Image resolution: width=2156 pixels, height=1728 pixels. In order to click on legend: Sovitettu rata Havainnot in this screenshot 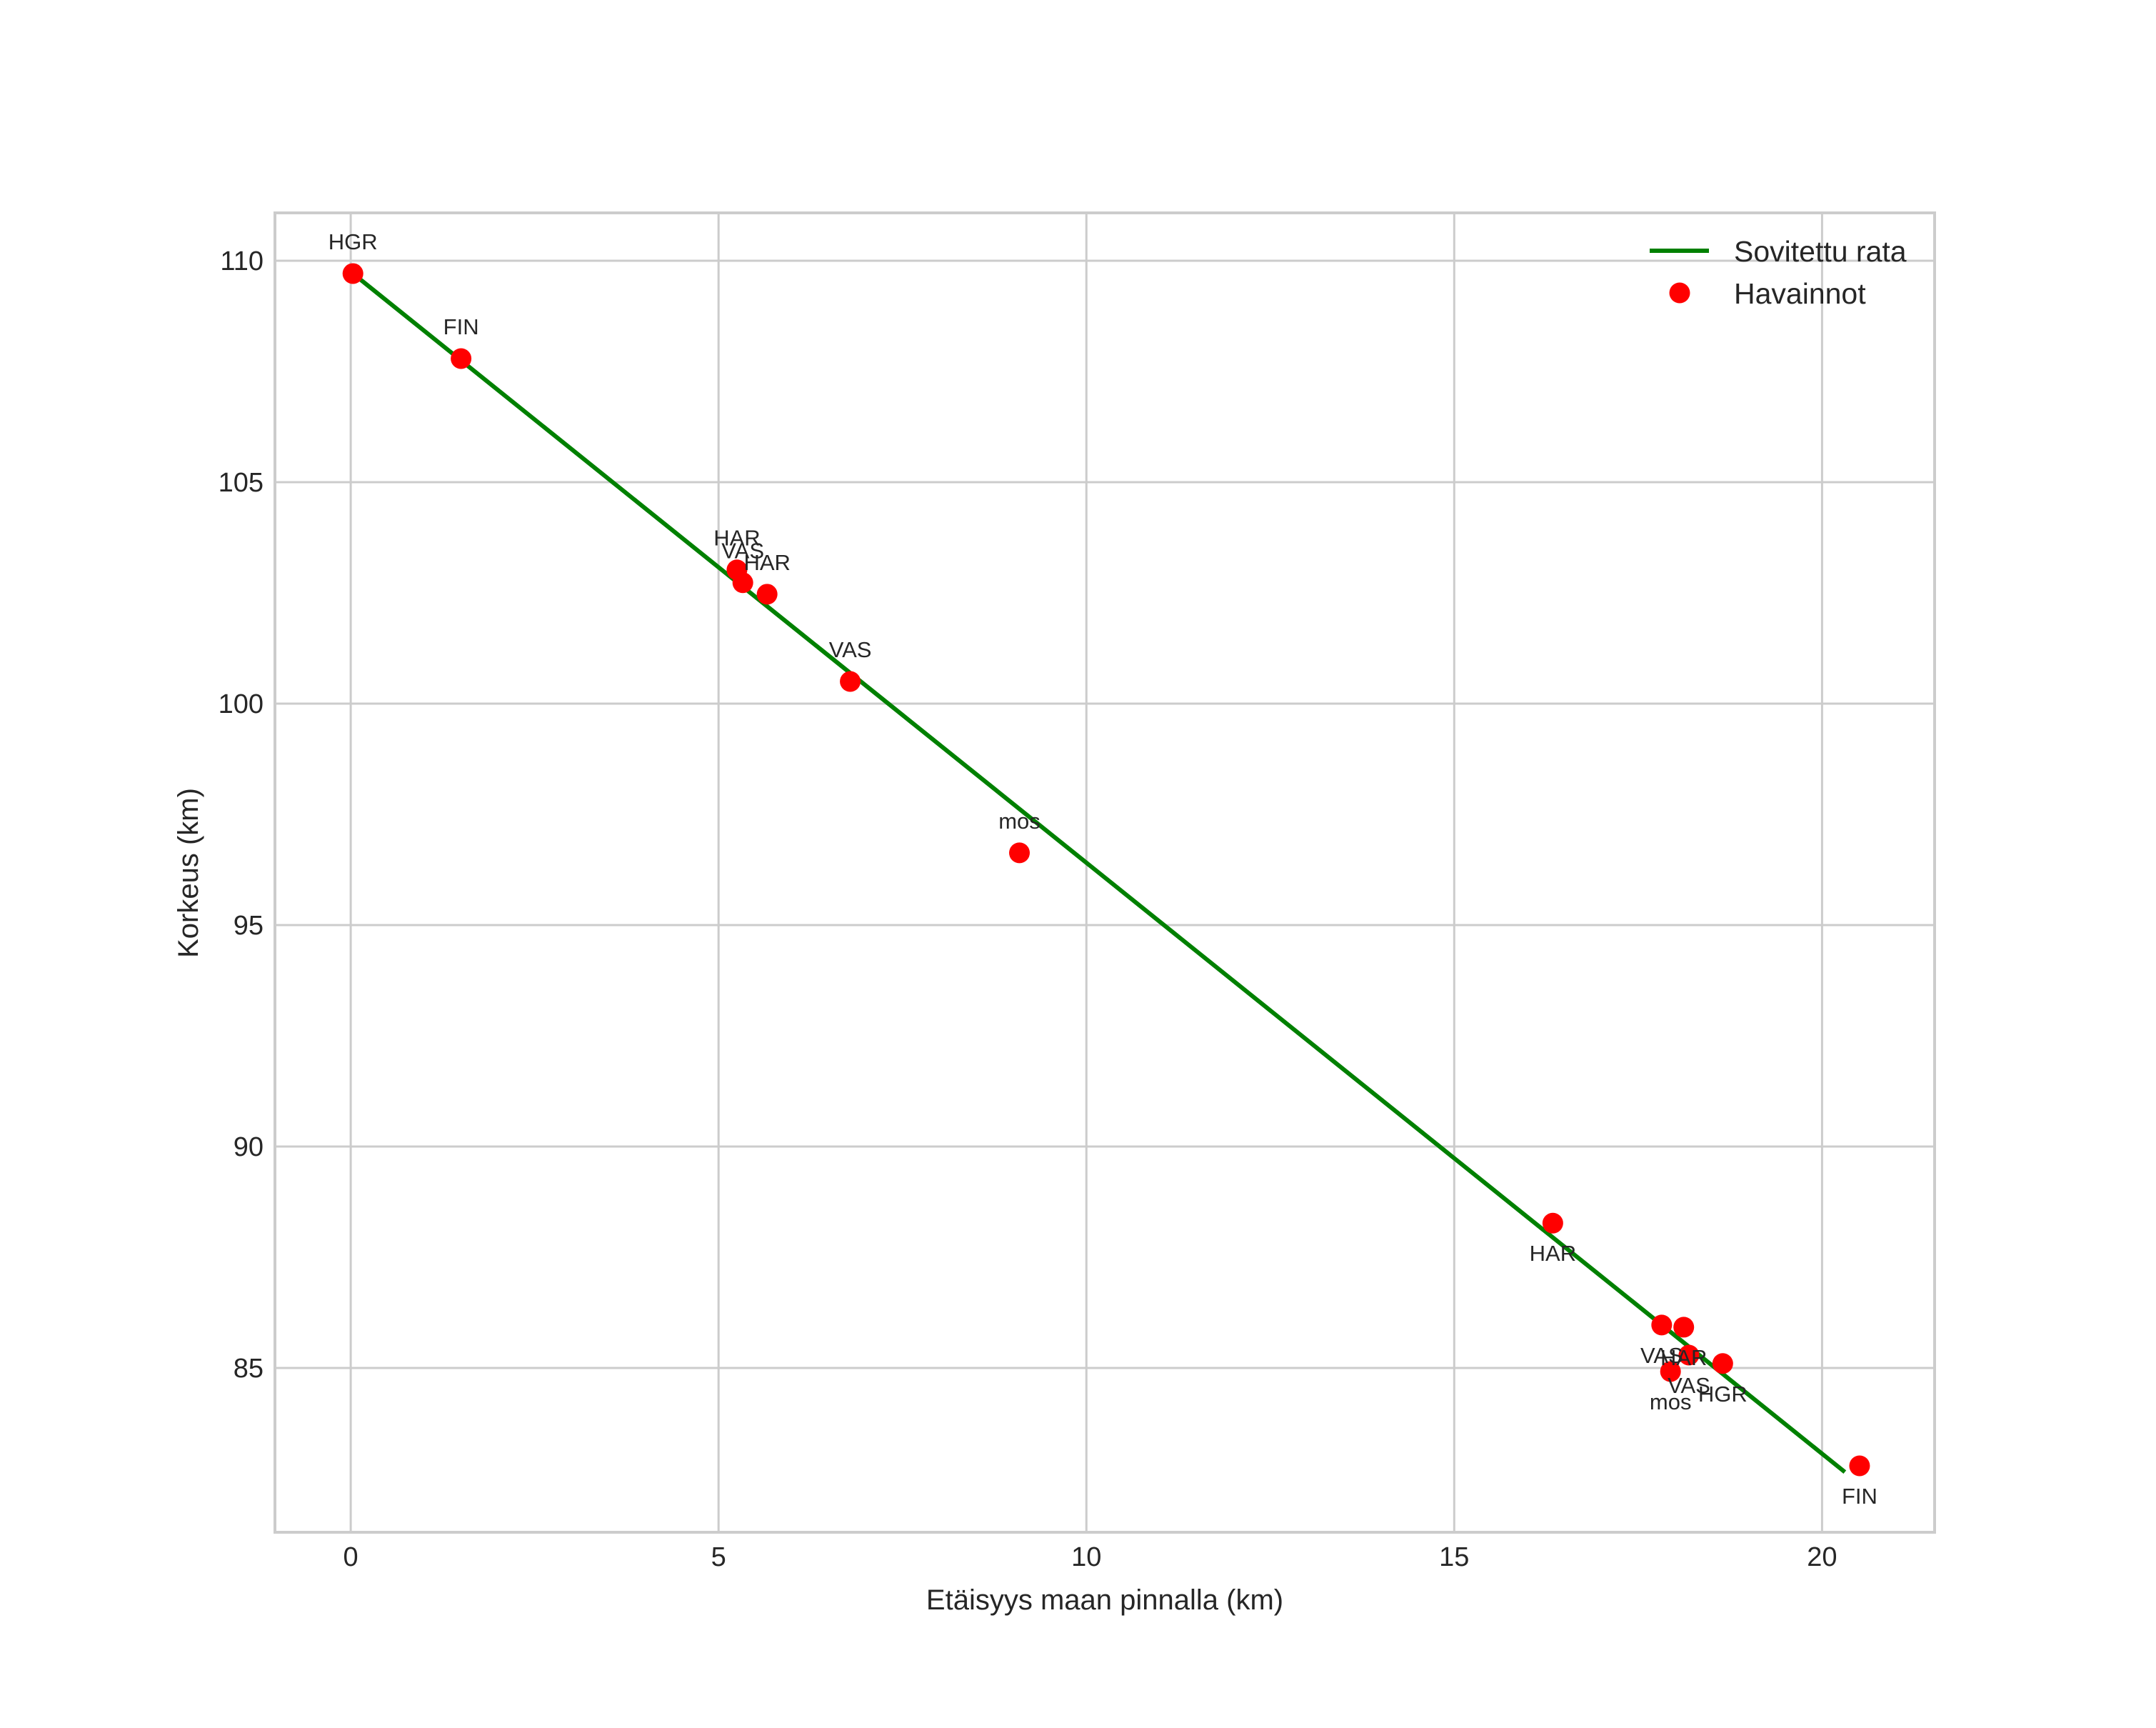, I will do `click(1779, 272)`.